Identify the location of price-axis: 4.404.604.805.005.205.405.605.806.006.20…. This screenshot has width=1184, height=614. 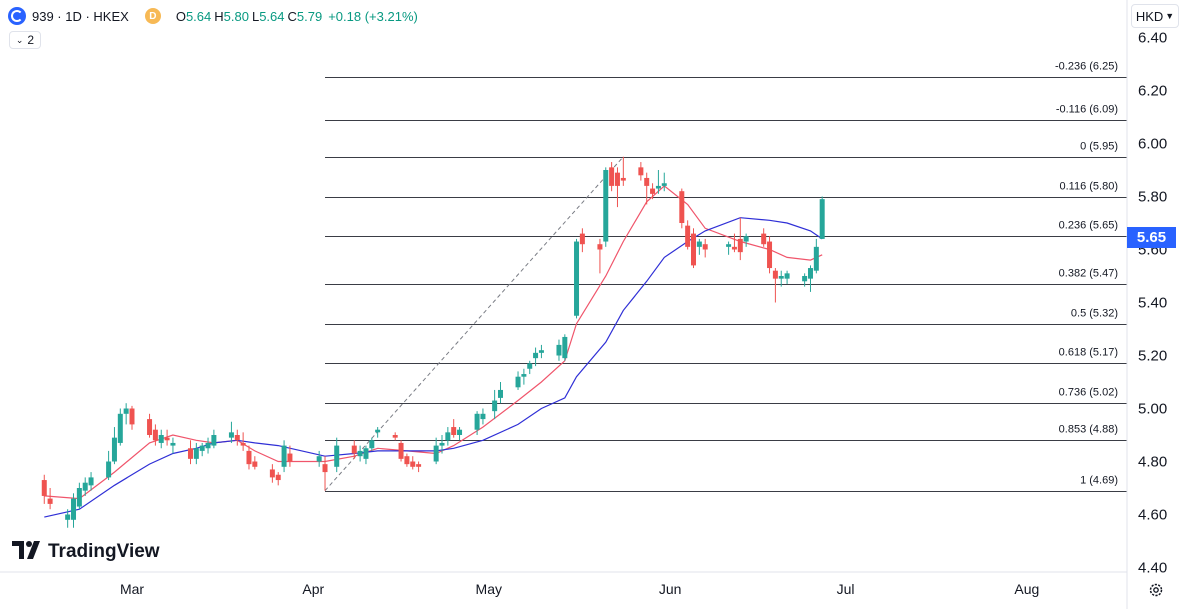
(1152, 303).